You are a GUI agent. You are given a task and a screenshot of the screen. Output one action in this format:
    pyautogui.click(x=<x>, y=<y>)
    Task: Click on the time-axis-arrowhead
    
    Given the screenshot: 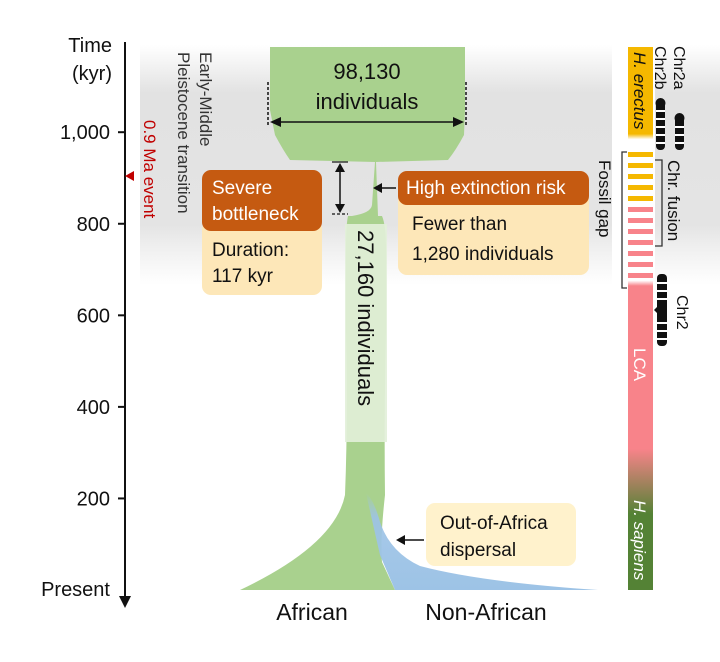 What is the action you would take?
    pyautogui.click(x=125, y=602)
    